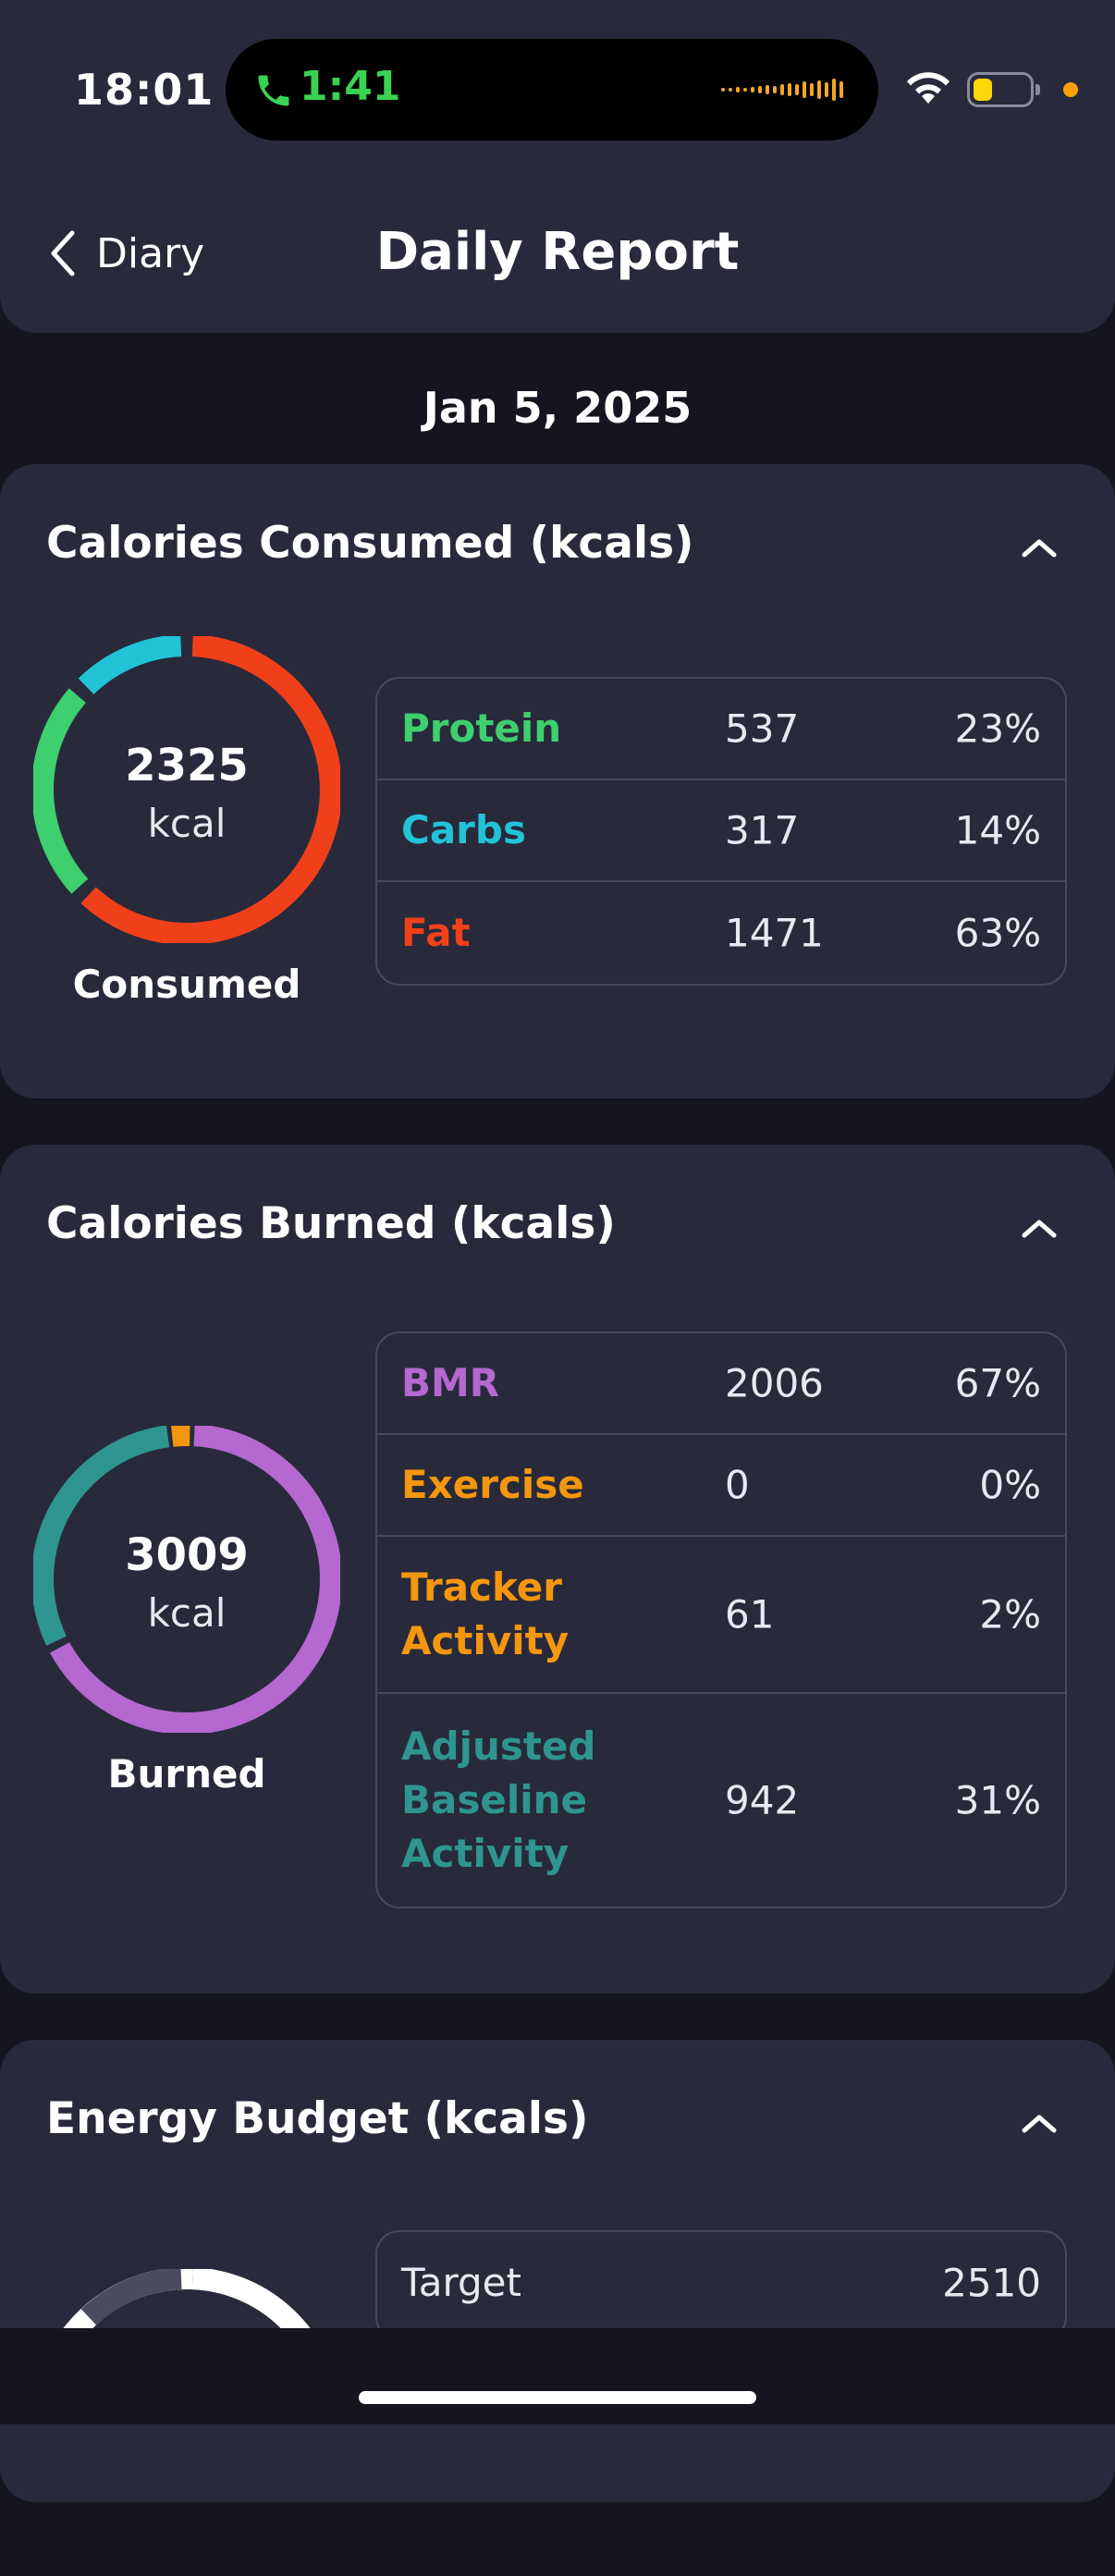  I want to click on row-name: Carbs, so click(463, 830).